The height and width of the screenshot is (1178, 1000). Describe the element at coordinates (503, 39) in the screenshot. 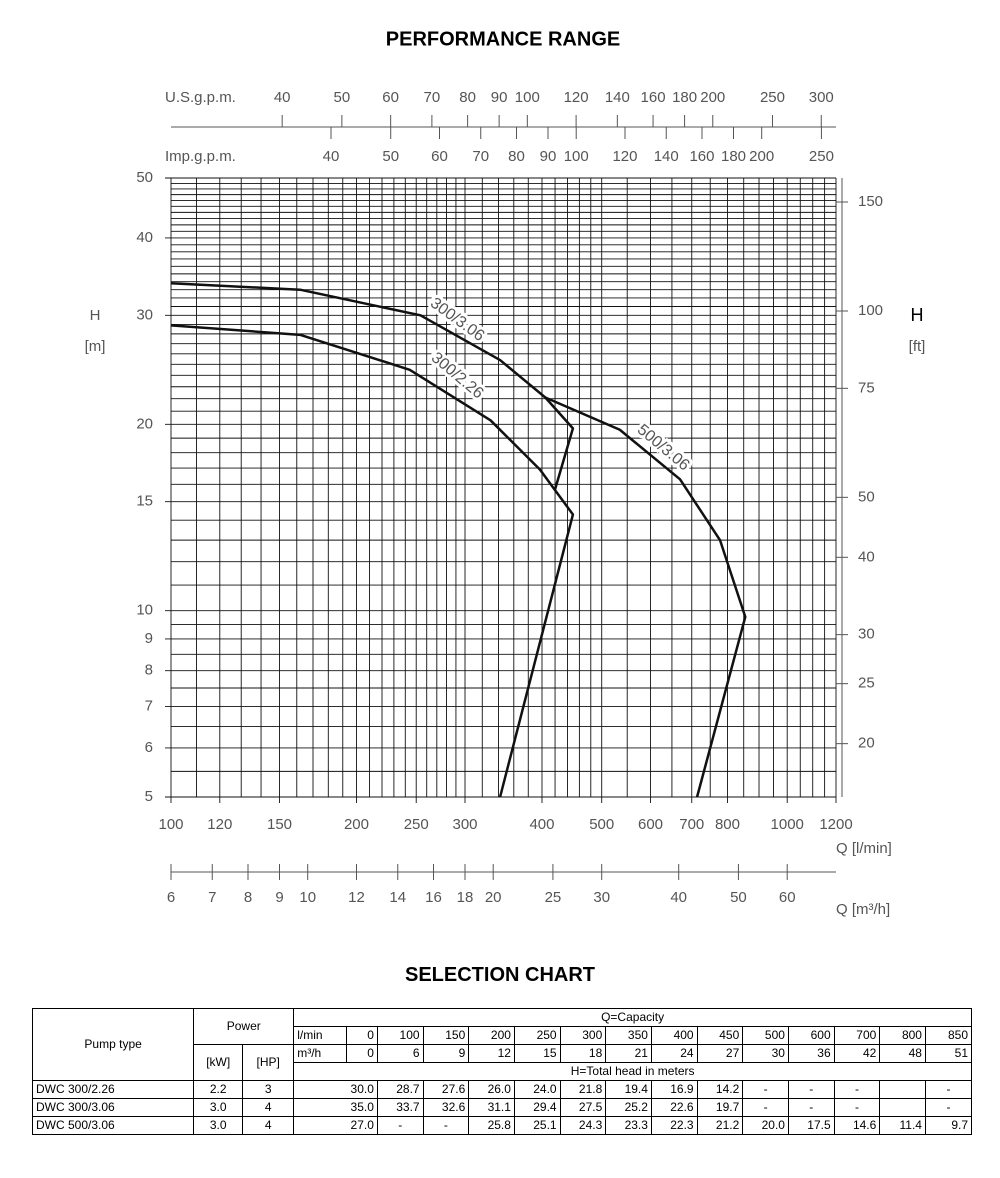

I see `chart-title: PERFORMANCE RANGE` at that location.